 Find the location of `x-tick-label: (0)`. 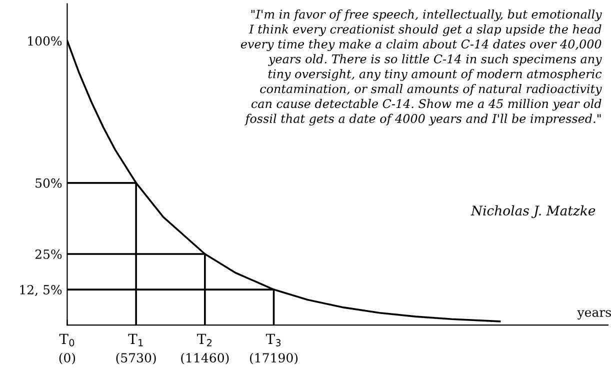

x-tick-label: (0) is located at coordinates (67, 358).